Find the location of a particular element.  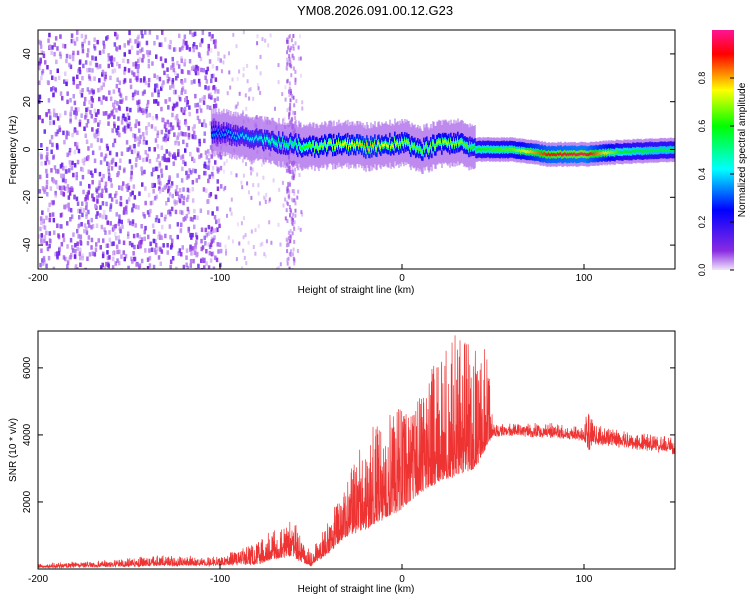

y-tick-label: 4000 is located at coordinates (27, 434).